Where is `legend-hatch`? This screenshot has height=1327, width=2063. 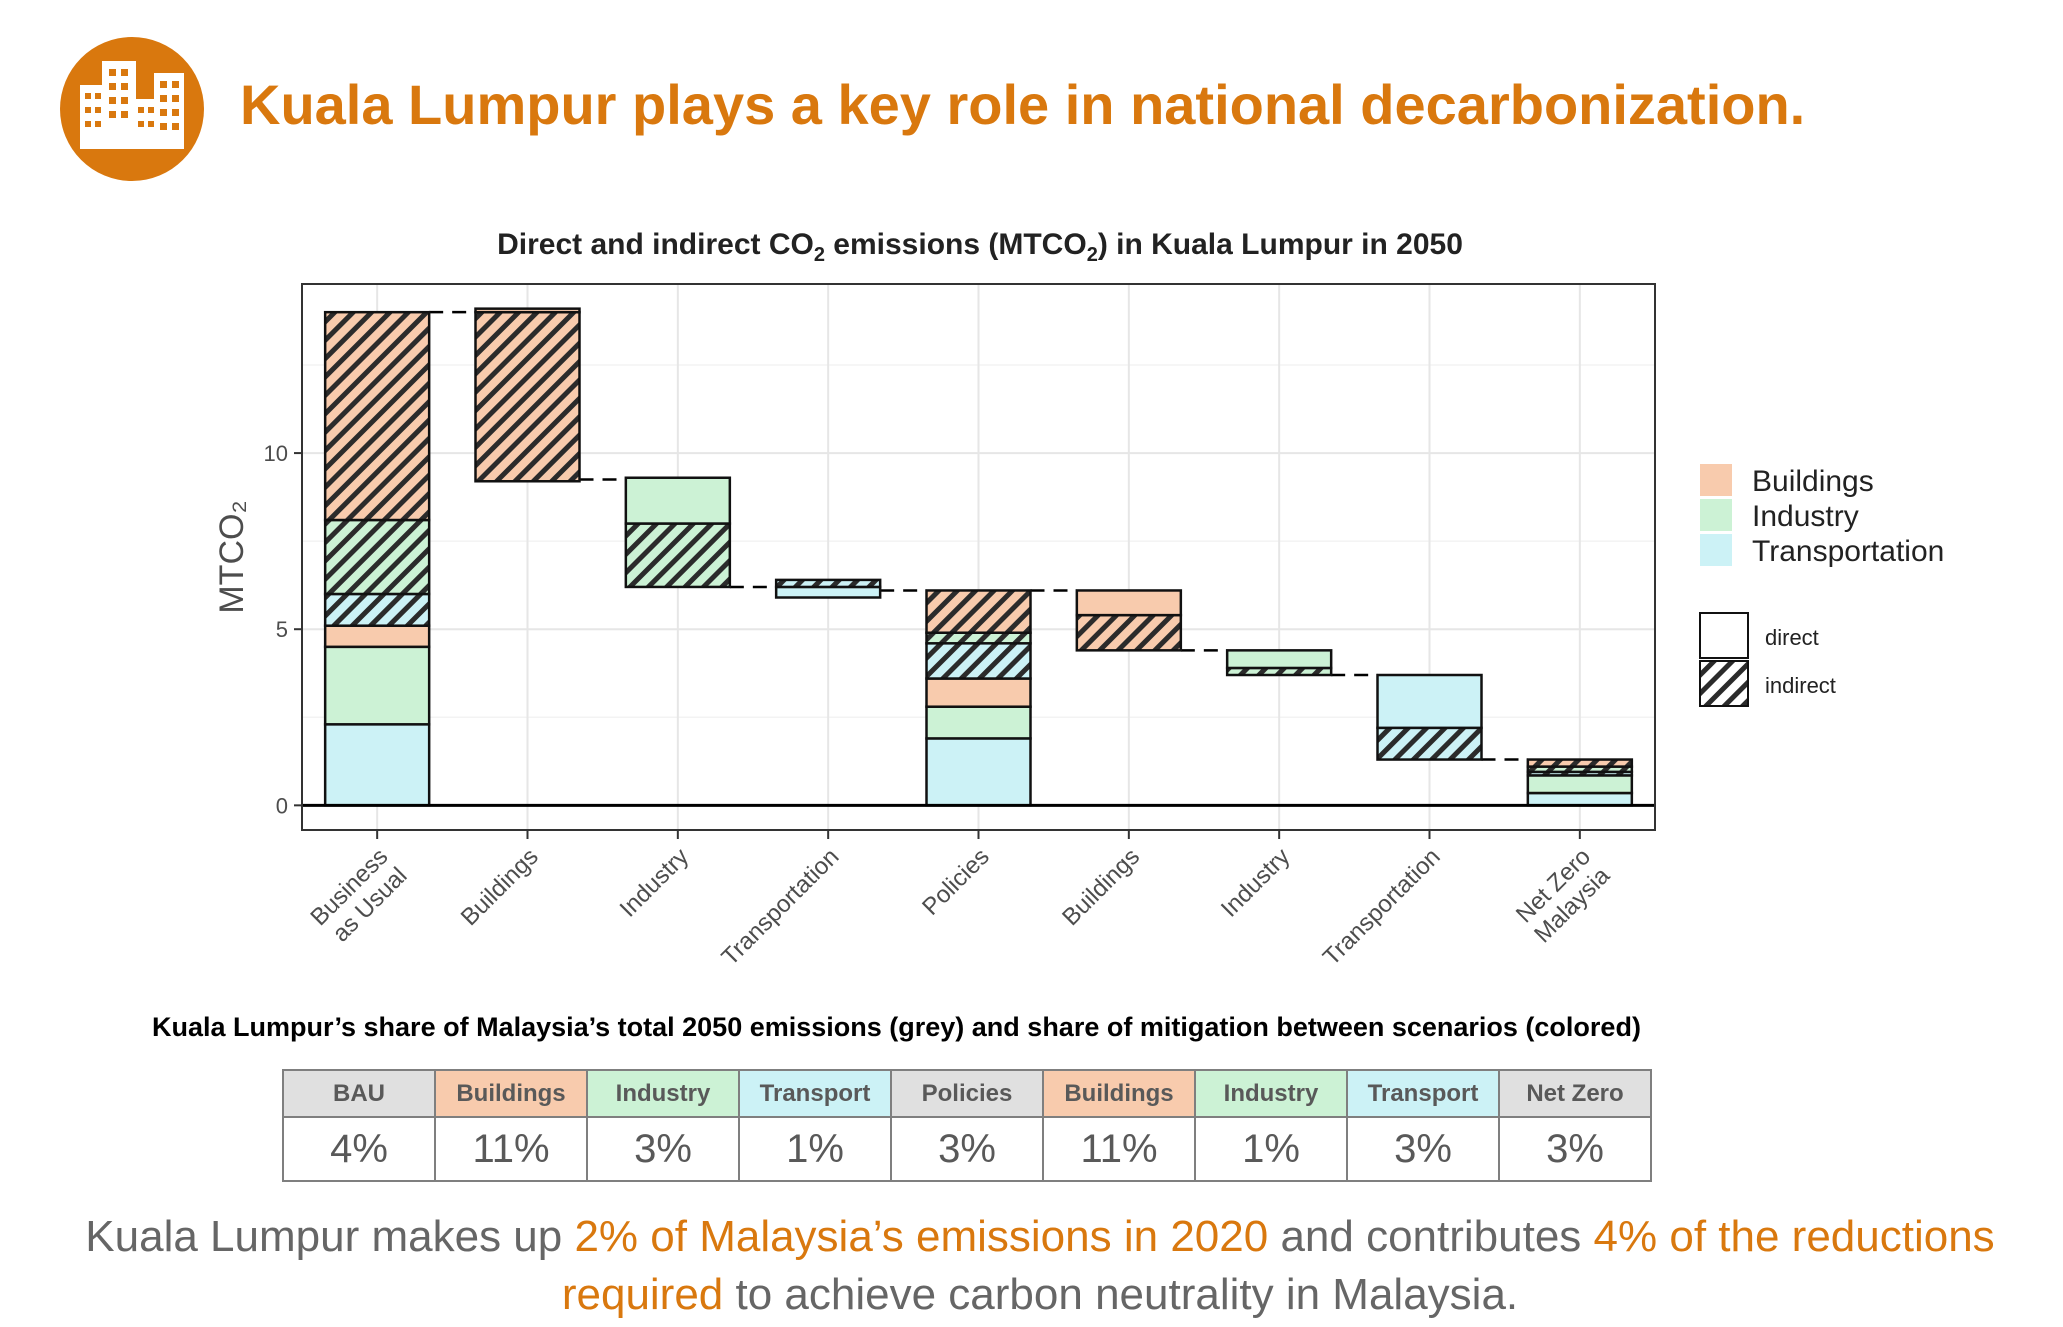
legend-hatch is located at coordinates (1724, 683).